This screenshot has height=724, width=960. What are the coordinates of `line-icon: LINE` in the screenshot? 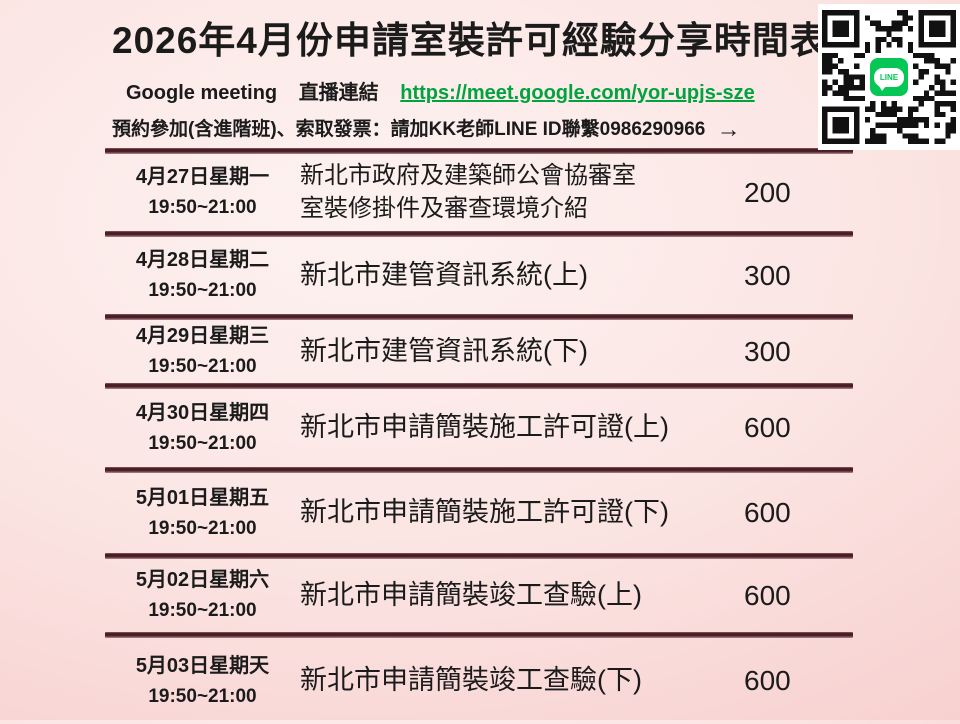 It's located at (889, 77).